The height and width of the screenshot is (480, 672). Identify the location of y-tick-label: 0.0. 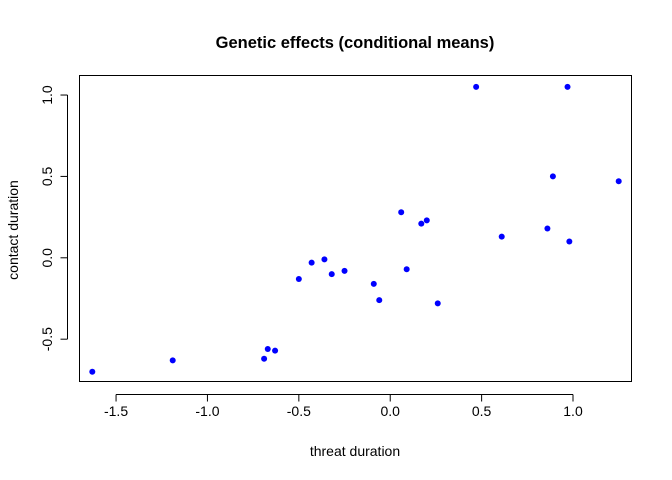
(47, 258).